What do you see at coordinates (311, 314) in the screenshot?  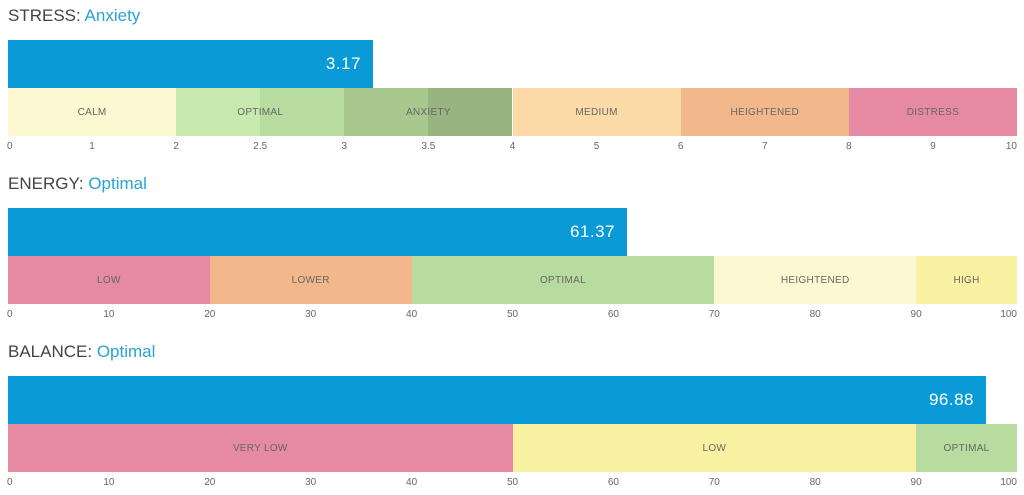 I see `energy-tick-label: 30` at bounding box center [311, 314].